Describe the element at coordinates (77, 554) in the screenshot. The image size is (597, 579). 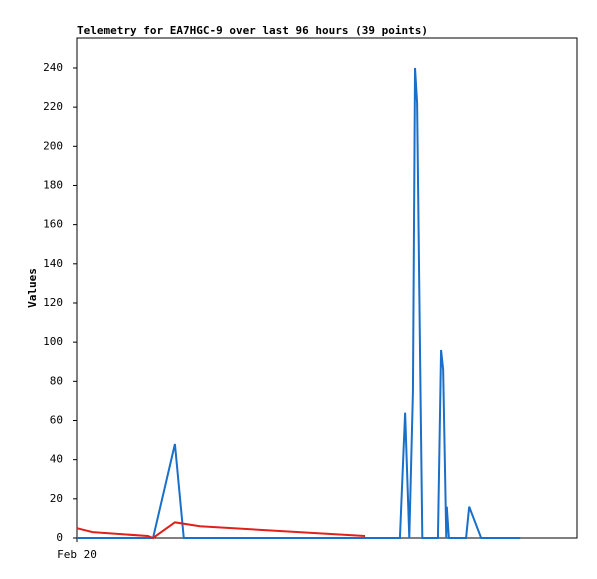
I see `x-tick-label: Feb 20` at that location.